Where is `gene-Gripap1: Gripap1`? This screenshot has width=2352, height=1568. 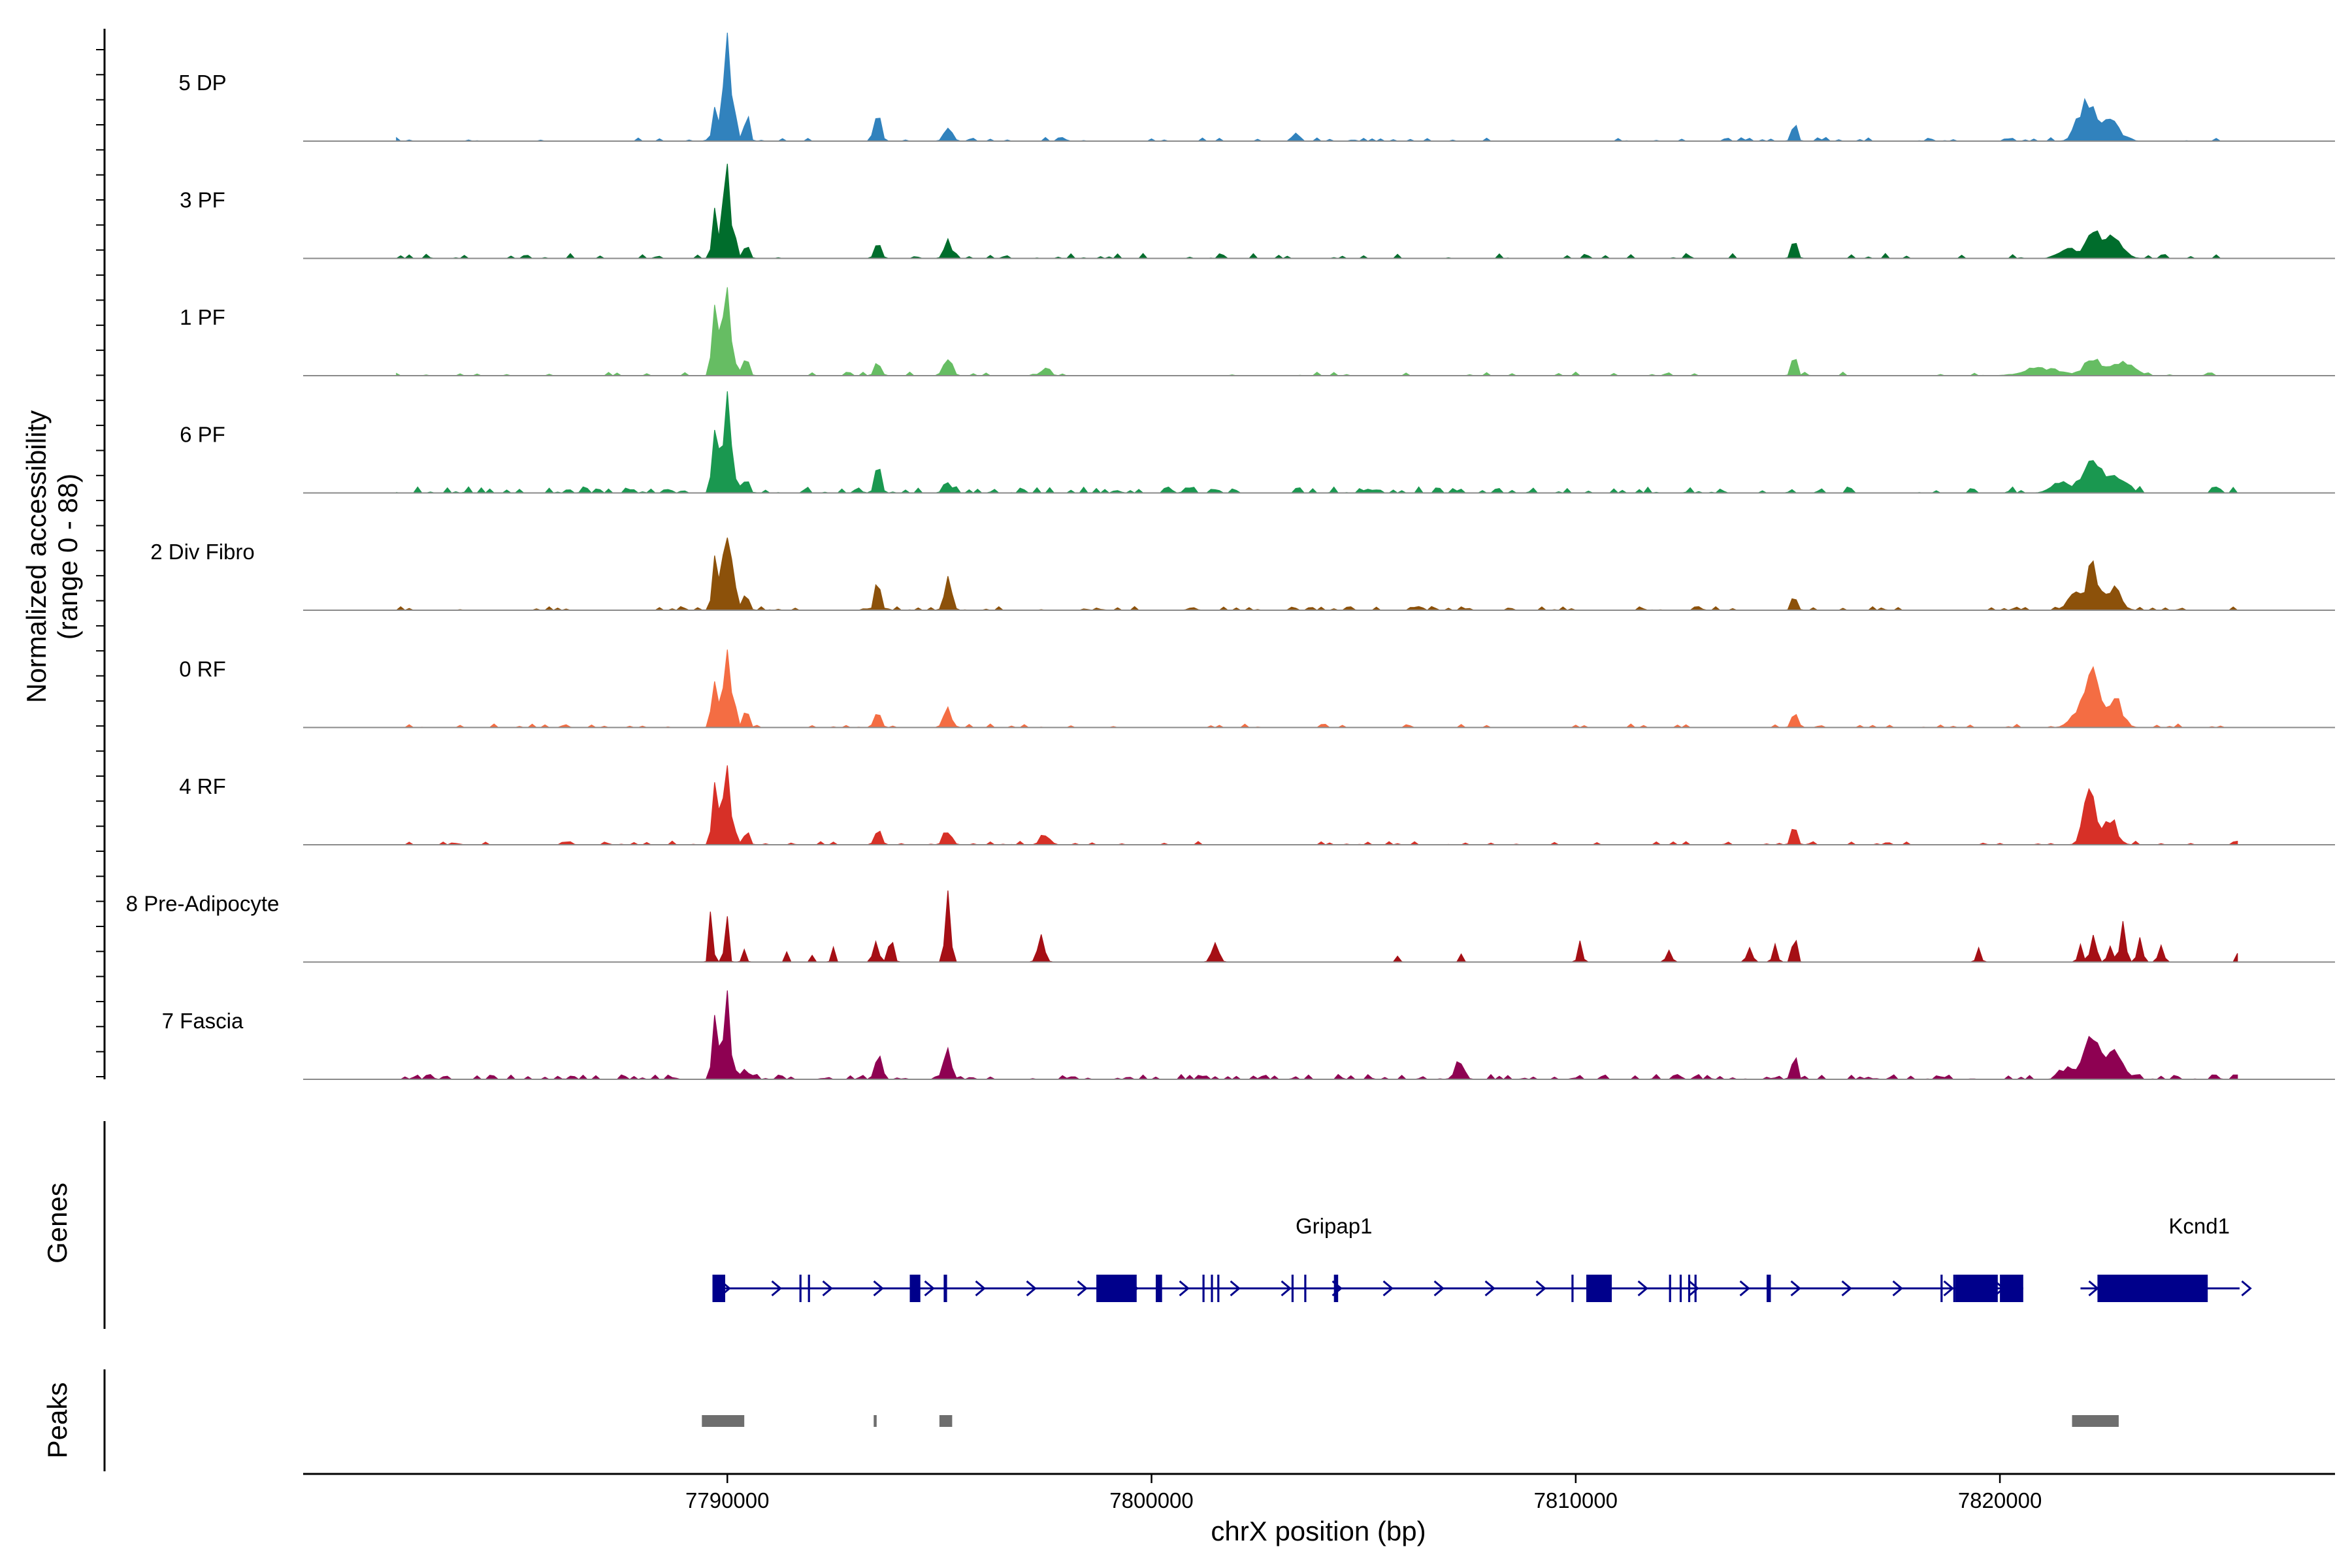
gene-Gripap1: Gripap1 is located at coordinates (1367, 1258).